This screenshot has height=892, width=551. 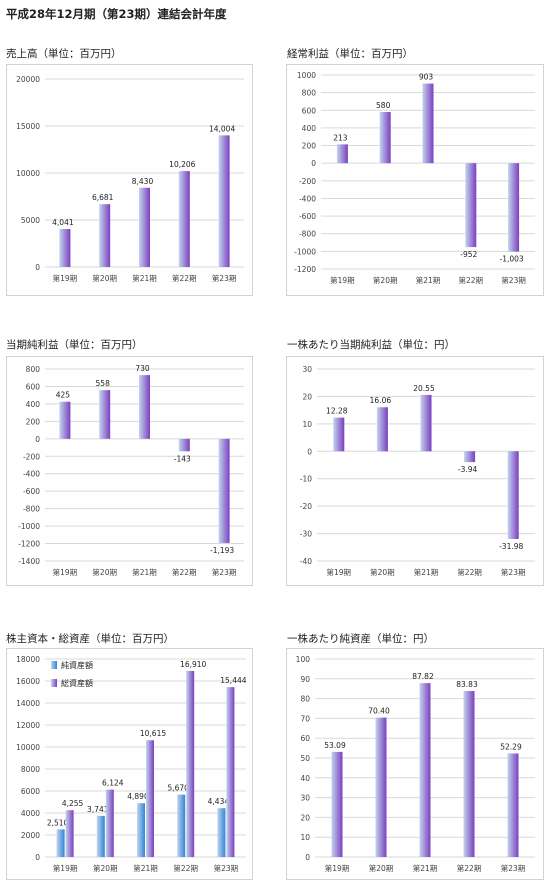 I want to click on data-label: 4,890, so click(x=138, y=796).